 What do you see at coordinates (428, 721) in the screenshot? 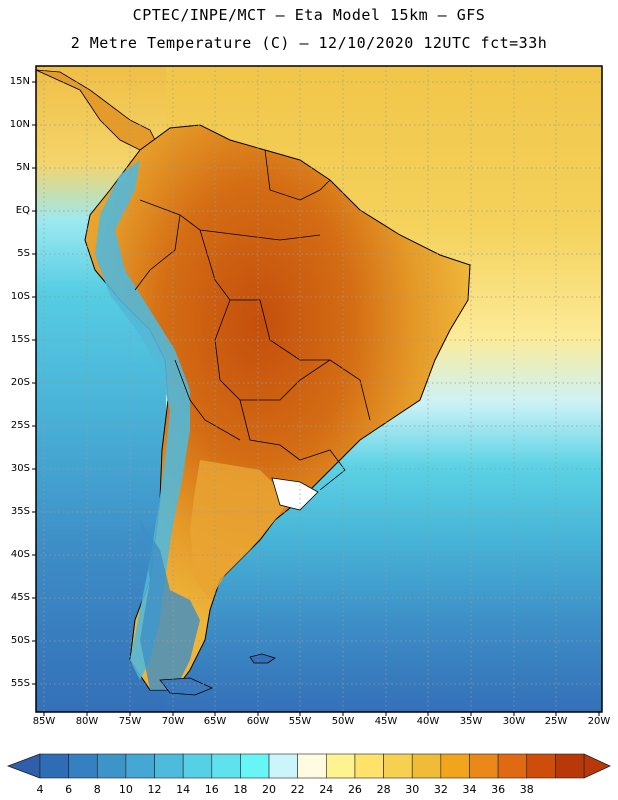
I see `lon-label-40w: 40W` at bounding box center [428, 721].